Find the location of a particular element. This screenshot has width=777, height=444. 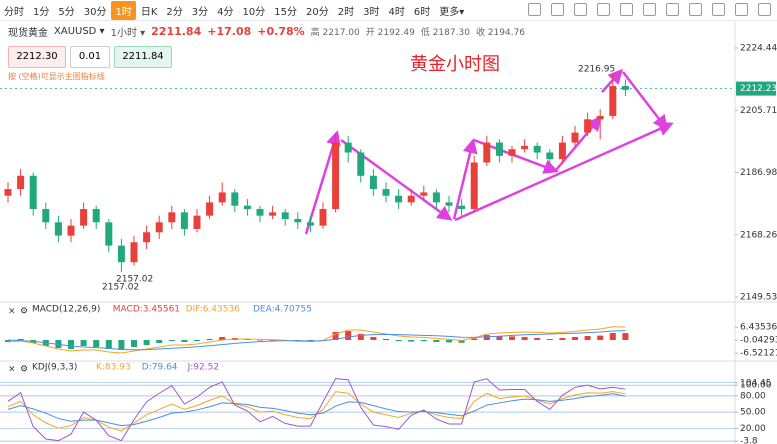

period-tab: 4时 is located at coordinates (396, 12).